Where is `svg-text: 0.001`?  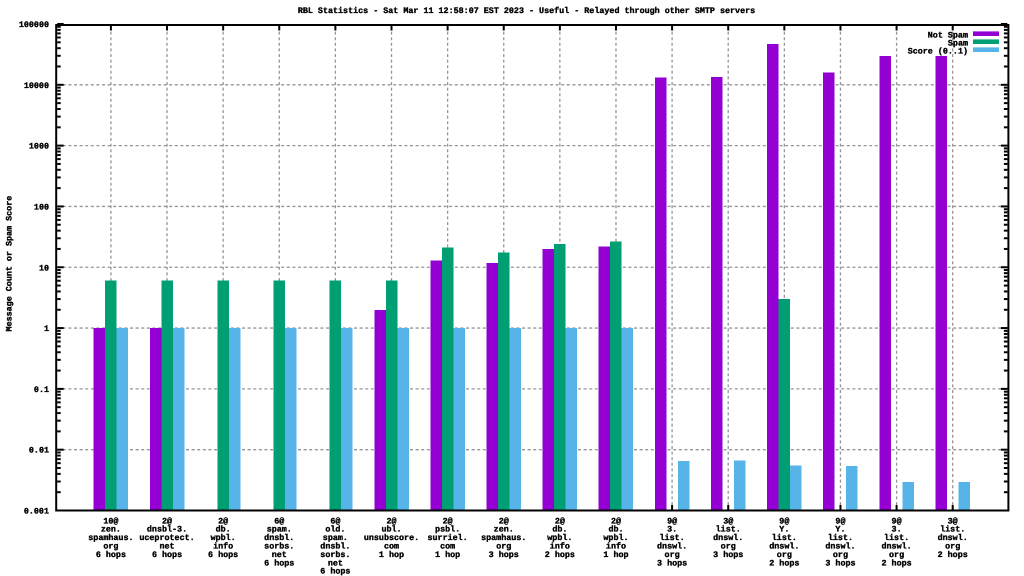 svg-text: 0.001 is located at coordinates (36, 512).